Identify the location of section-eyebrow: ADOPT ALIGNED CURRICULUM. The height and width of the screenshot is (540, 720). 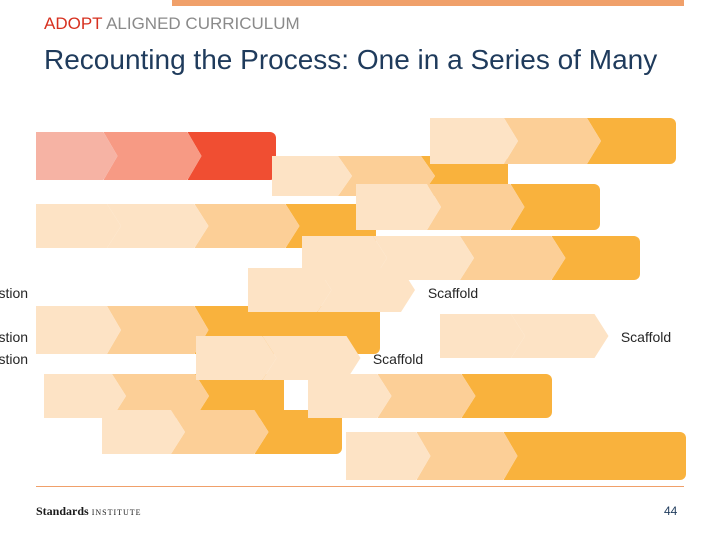
(172, 24).